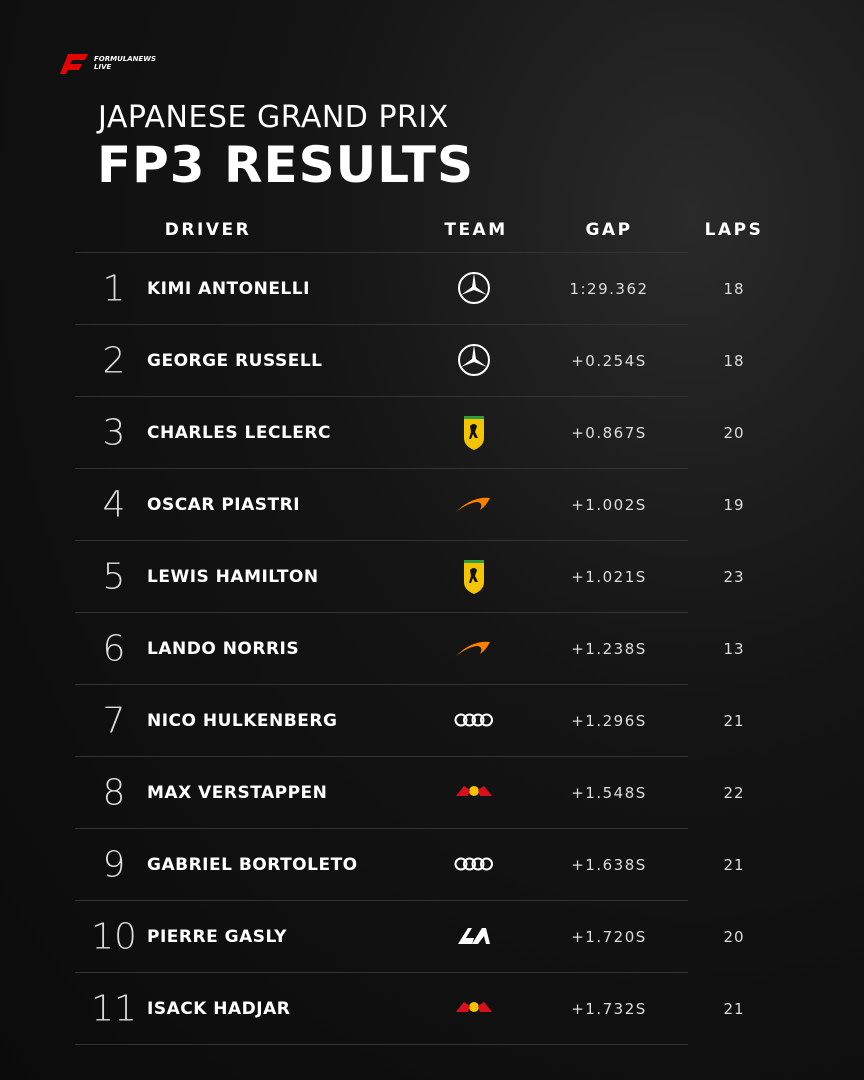 The image size is (864, 1080). I want to click on gap: +1.732S, so click(609, 1008).